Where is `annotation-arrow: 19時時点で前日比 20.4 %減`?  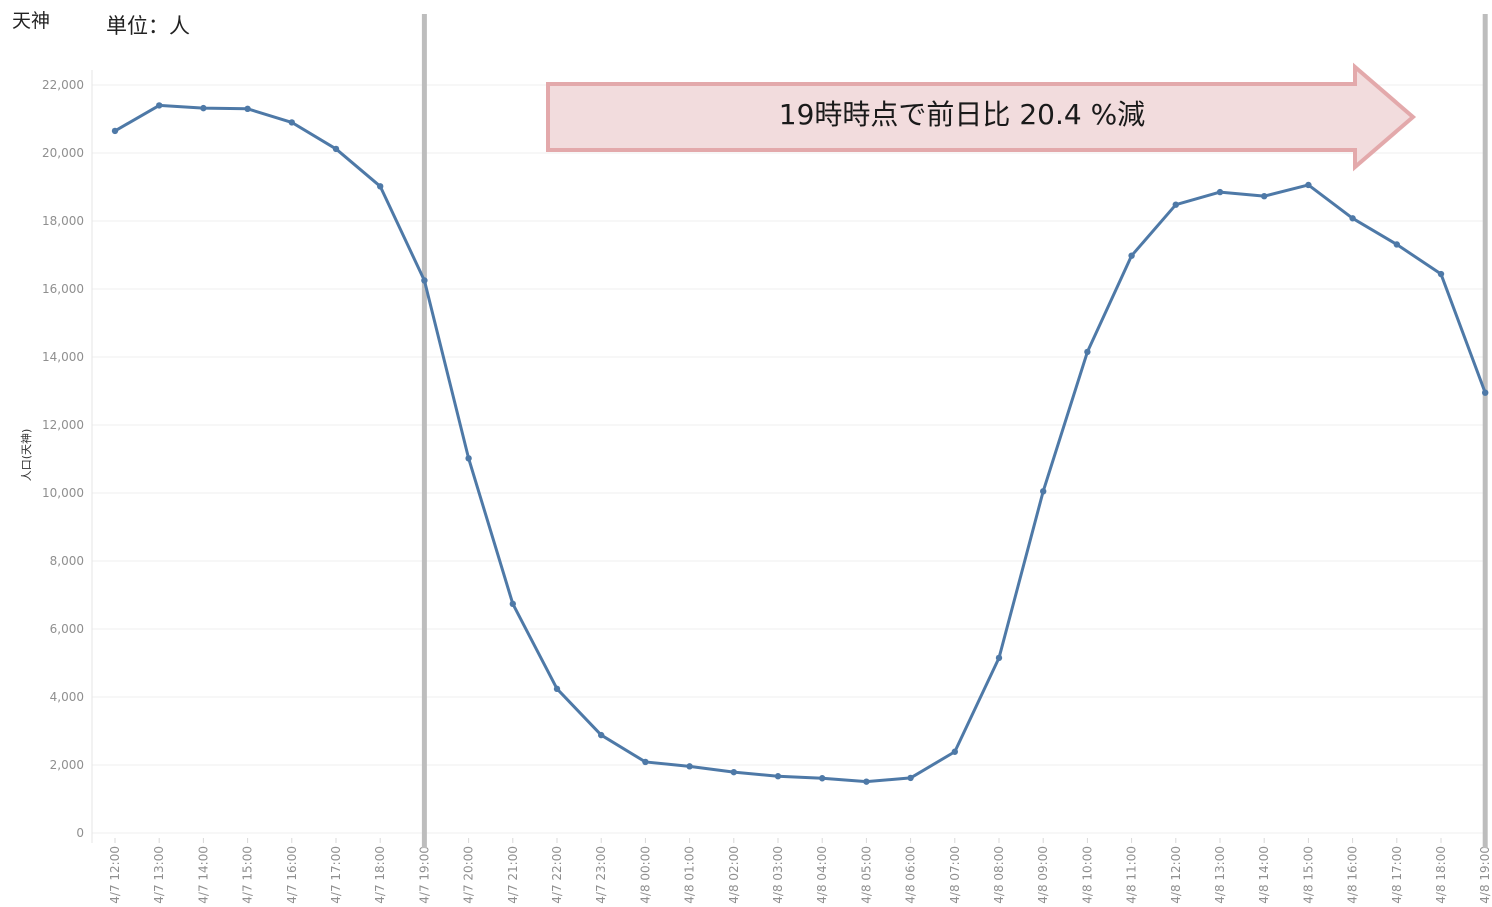
annotation-arrow: 19時時点で前日比 20.4 %減 is located at coordinates (981, 117).